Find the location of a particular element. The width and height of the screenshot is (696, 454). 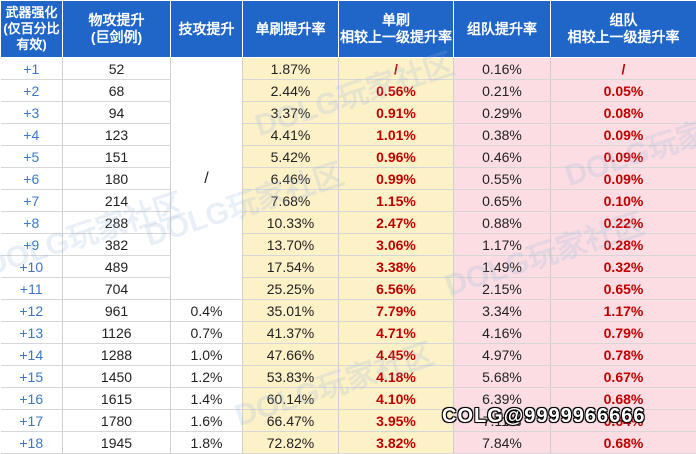

cell-level: +16 is located at coordinates (31, 398).